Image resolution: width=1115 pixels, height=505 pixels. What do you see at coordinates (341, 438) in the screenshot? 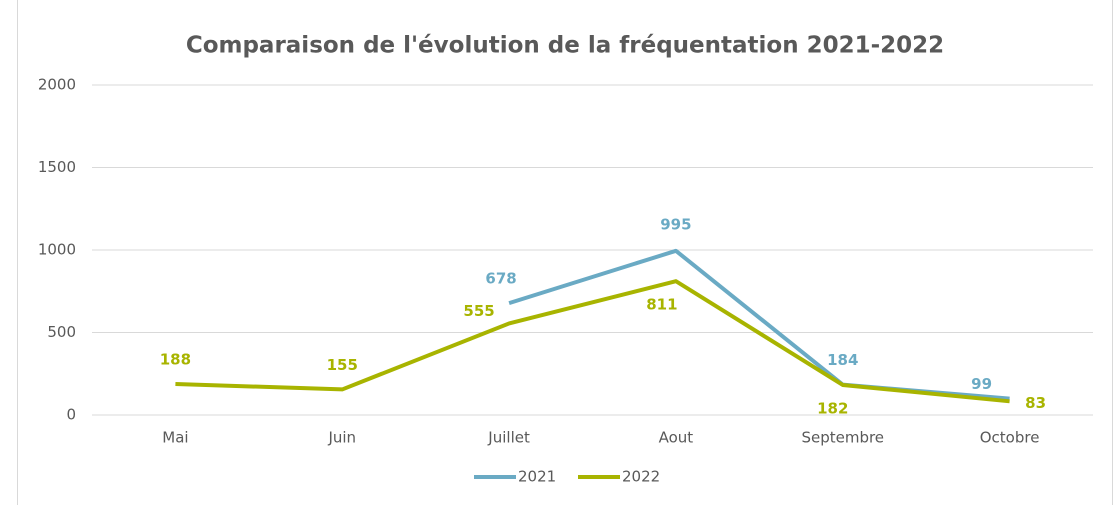
I see `x-tick-label: Juin` at bounding box center [341, 438].